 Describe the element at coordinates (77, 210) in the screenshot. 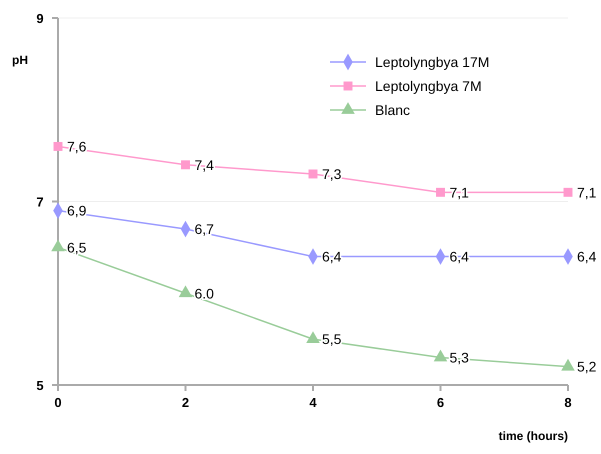

I see `data-label: 6,9` at that location.